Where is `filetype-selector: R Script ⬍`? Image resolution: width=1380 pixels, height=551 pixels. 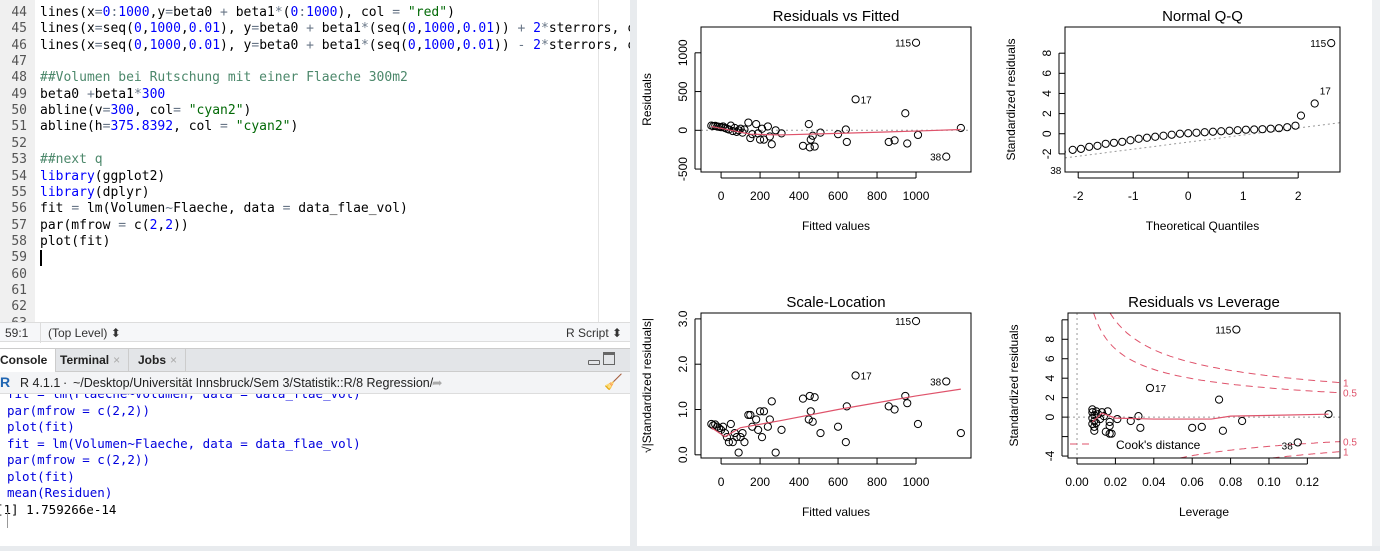
filetype-selector: R Script ⬍ is located at coordinates (594, 333).